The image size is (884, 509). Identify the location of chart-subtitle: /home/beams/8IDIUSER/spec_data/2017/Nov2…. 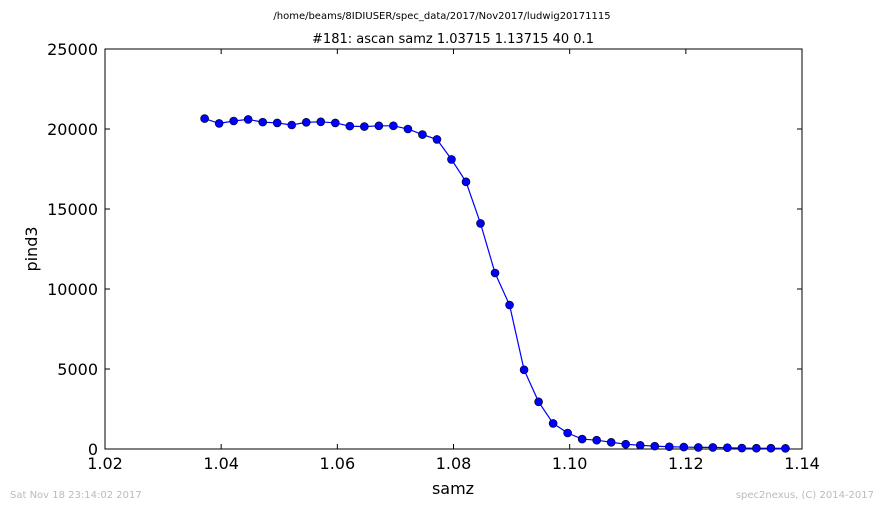
(441, 16).